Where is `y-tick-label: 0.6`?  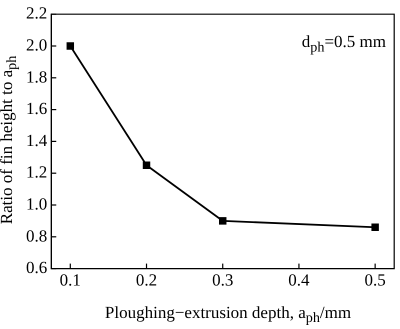 y-tick-label: 0.6 is located at coordinates (37, 268).